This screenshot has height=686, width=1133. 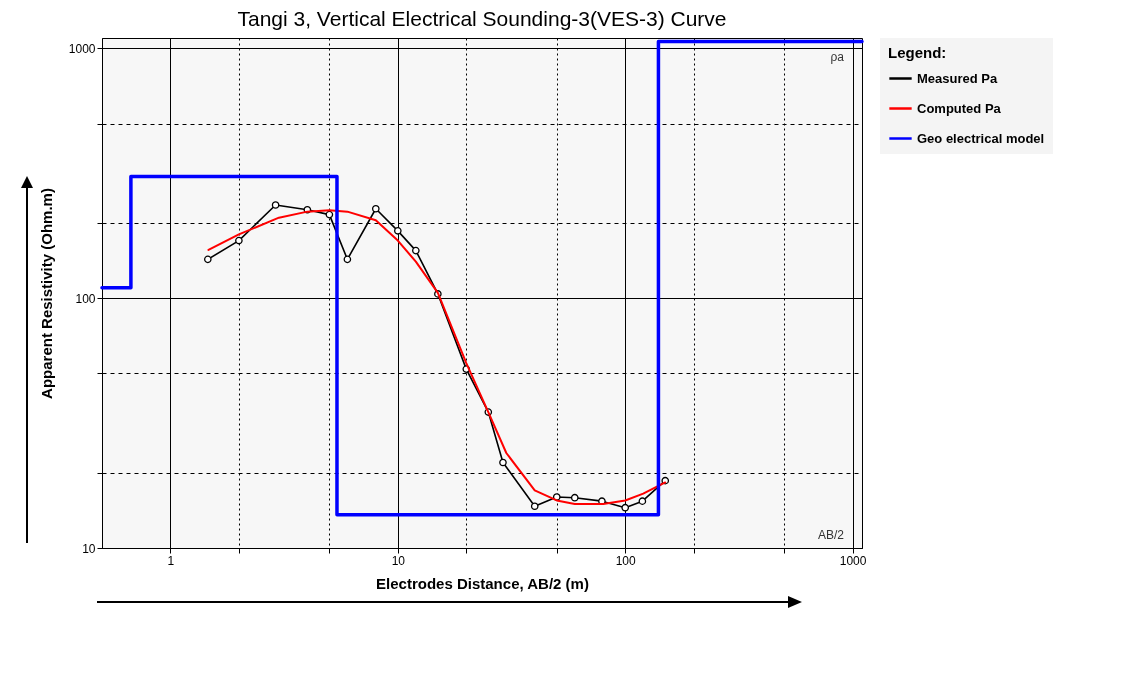 What do you see at coordinates (959, 108) in the screenshot?
I see `legend-label: Computed Pa` at bounding box center [959, 108].